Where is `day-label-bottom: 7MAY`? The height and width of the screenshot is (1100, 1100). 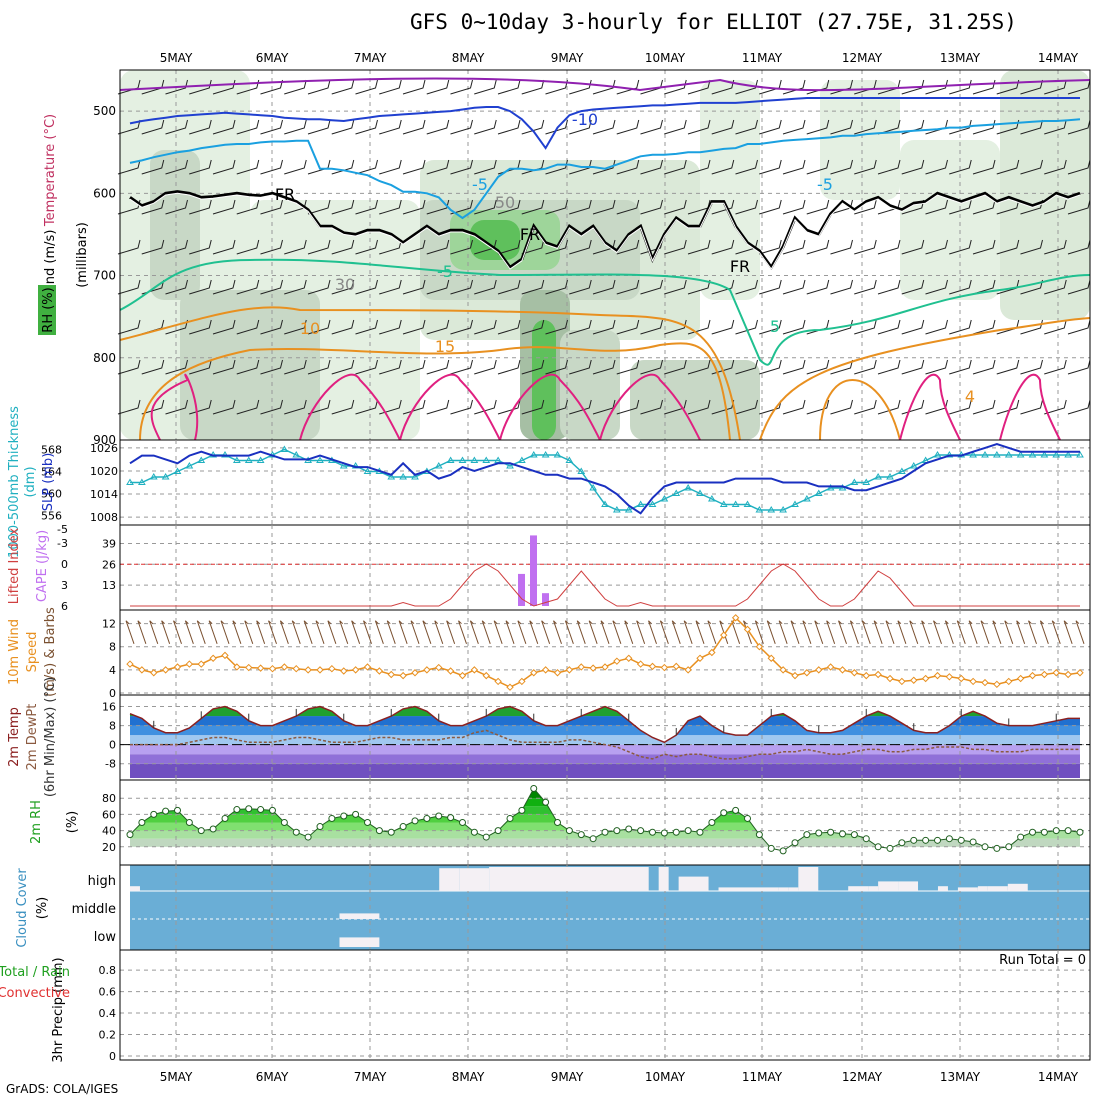
day-label-bottom: 7MAY is located at coordinates (370, 1077).